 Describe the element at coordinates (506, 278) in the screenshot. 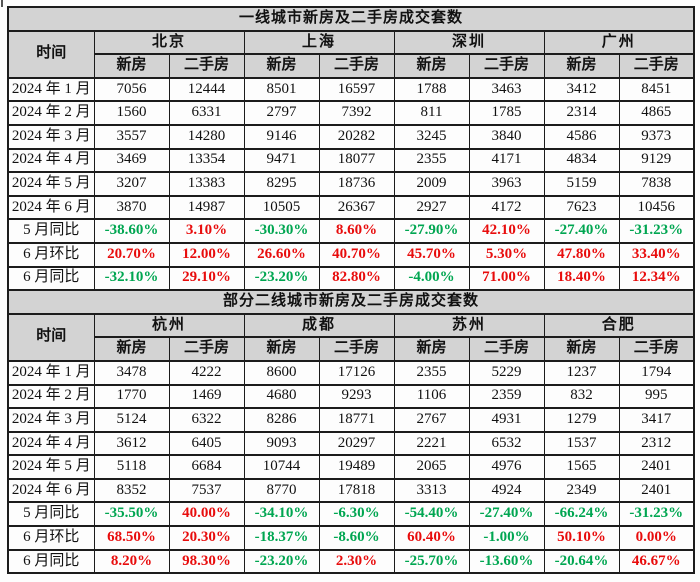

I see `percent-cell: 71.00%` at that location.